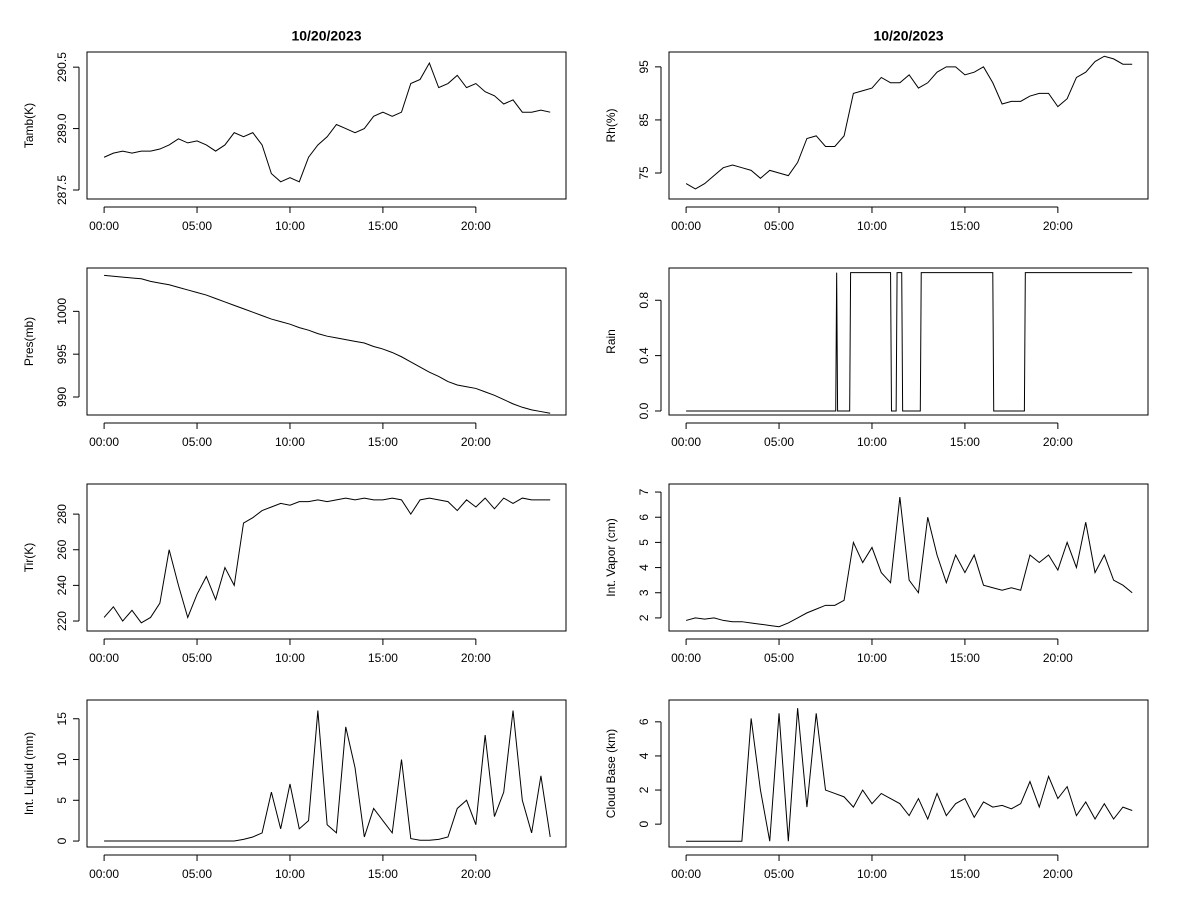 This screenshot has height=900, width=1200. I want to click on y-axis-label: Cloud Base (km), so click(611, 773).